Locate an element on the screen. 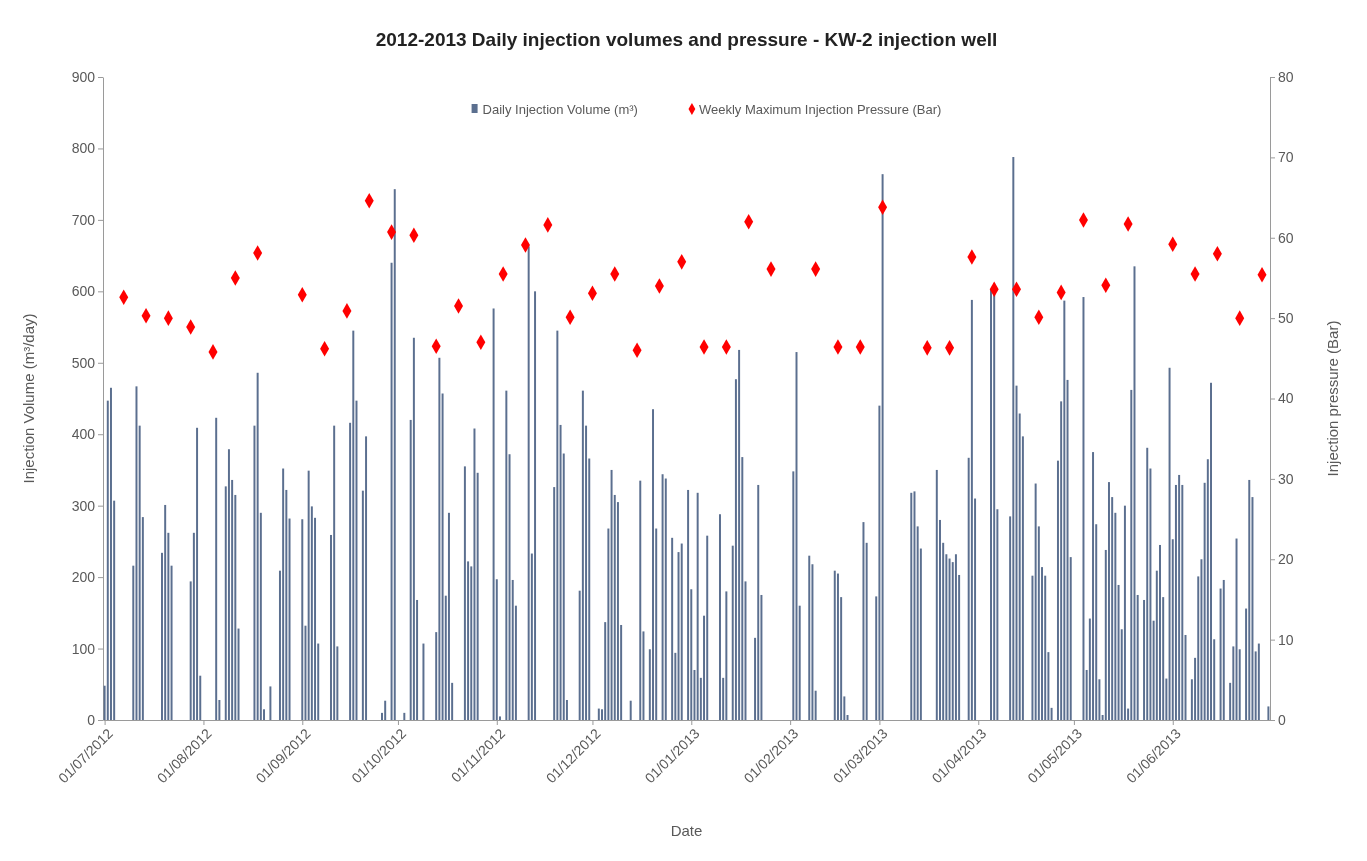 This screenshot has height=861, width=1367. y-tick-label: 400 is located at coordinates (83, 434).